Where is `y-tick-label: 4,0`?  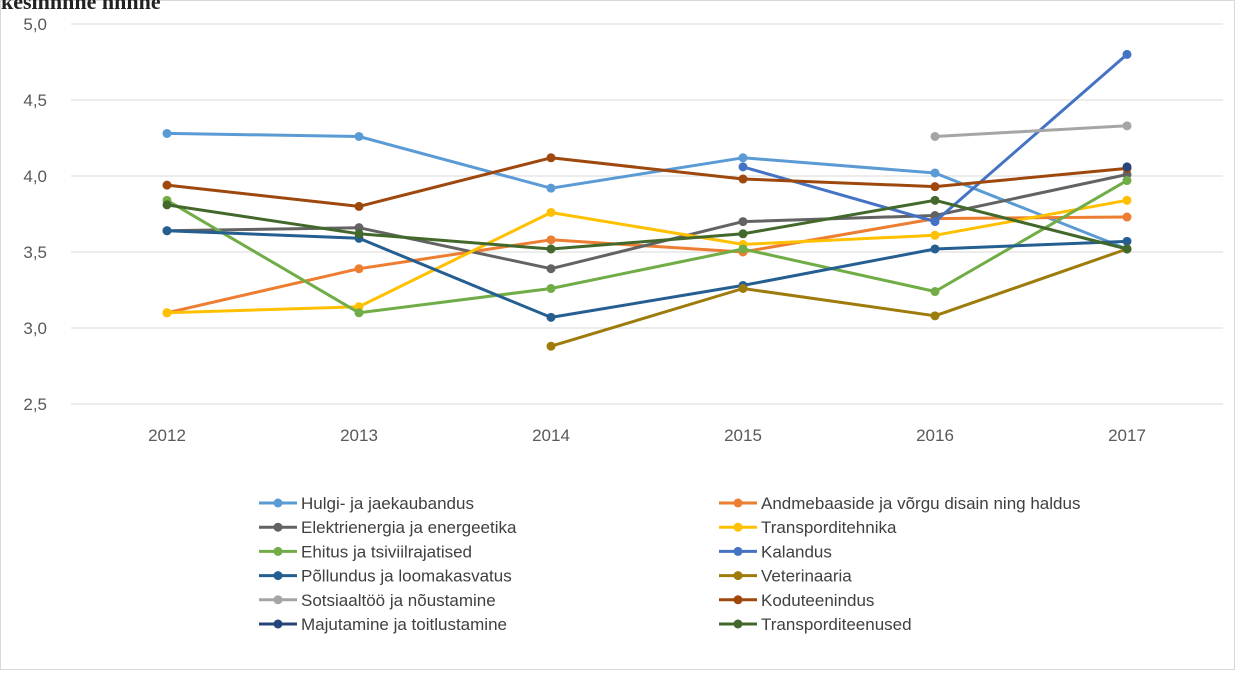
y-tick-label: 4,0 is located at coordinates (35, 176).